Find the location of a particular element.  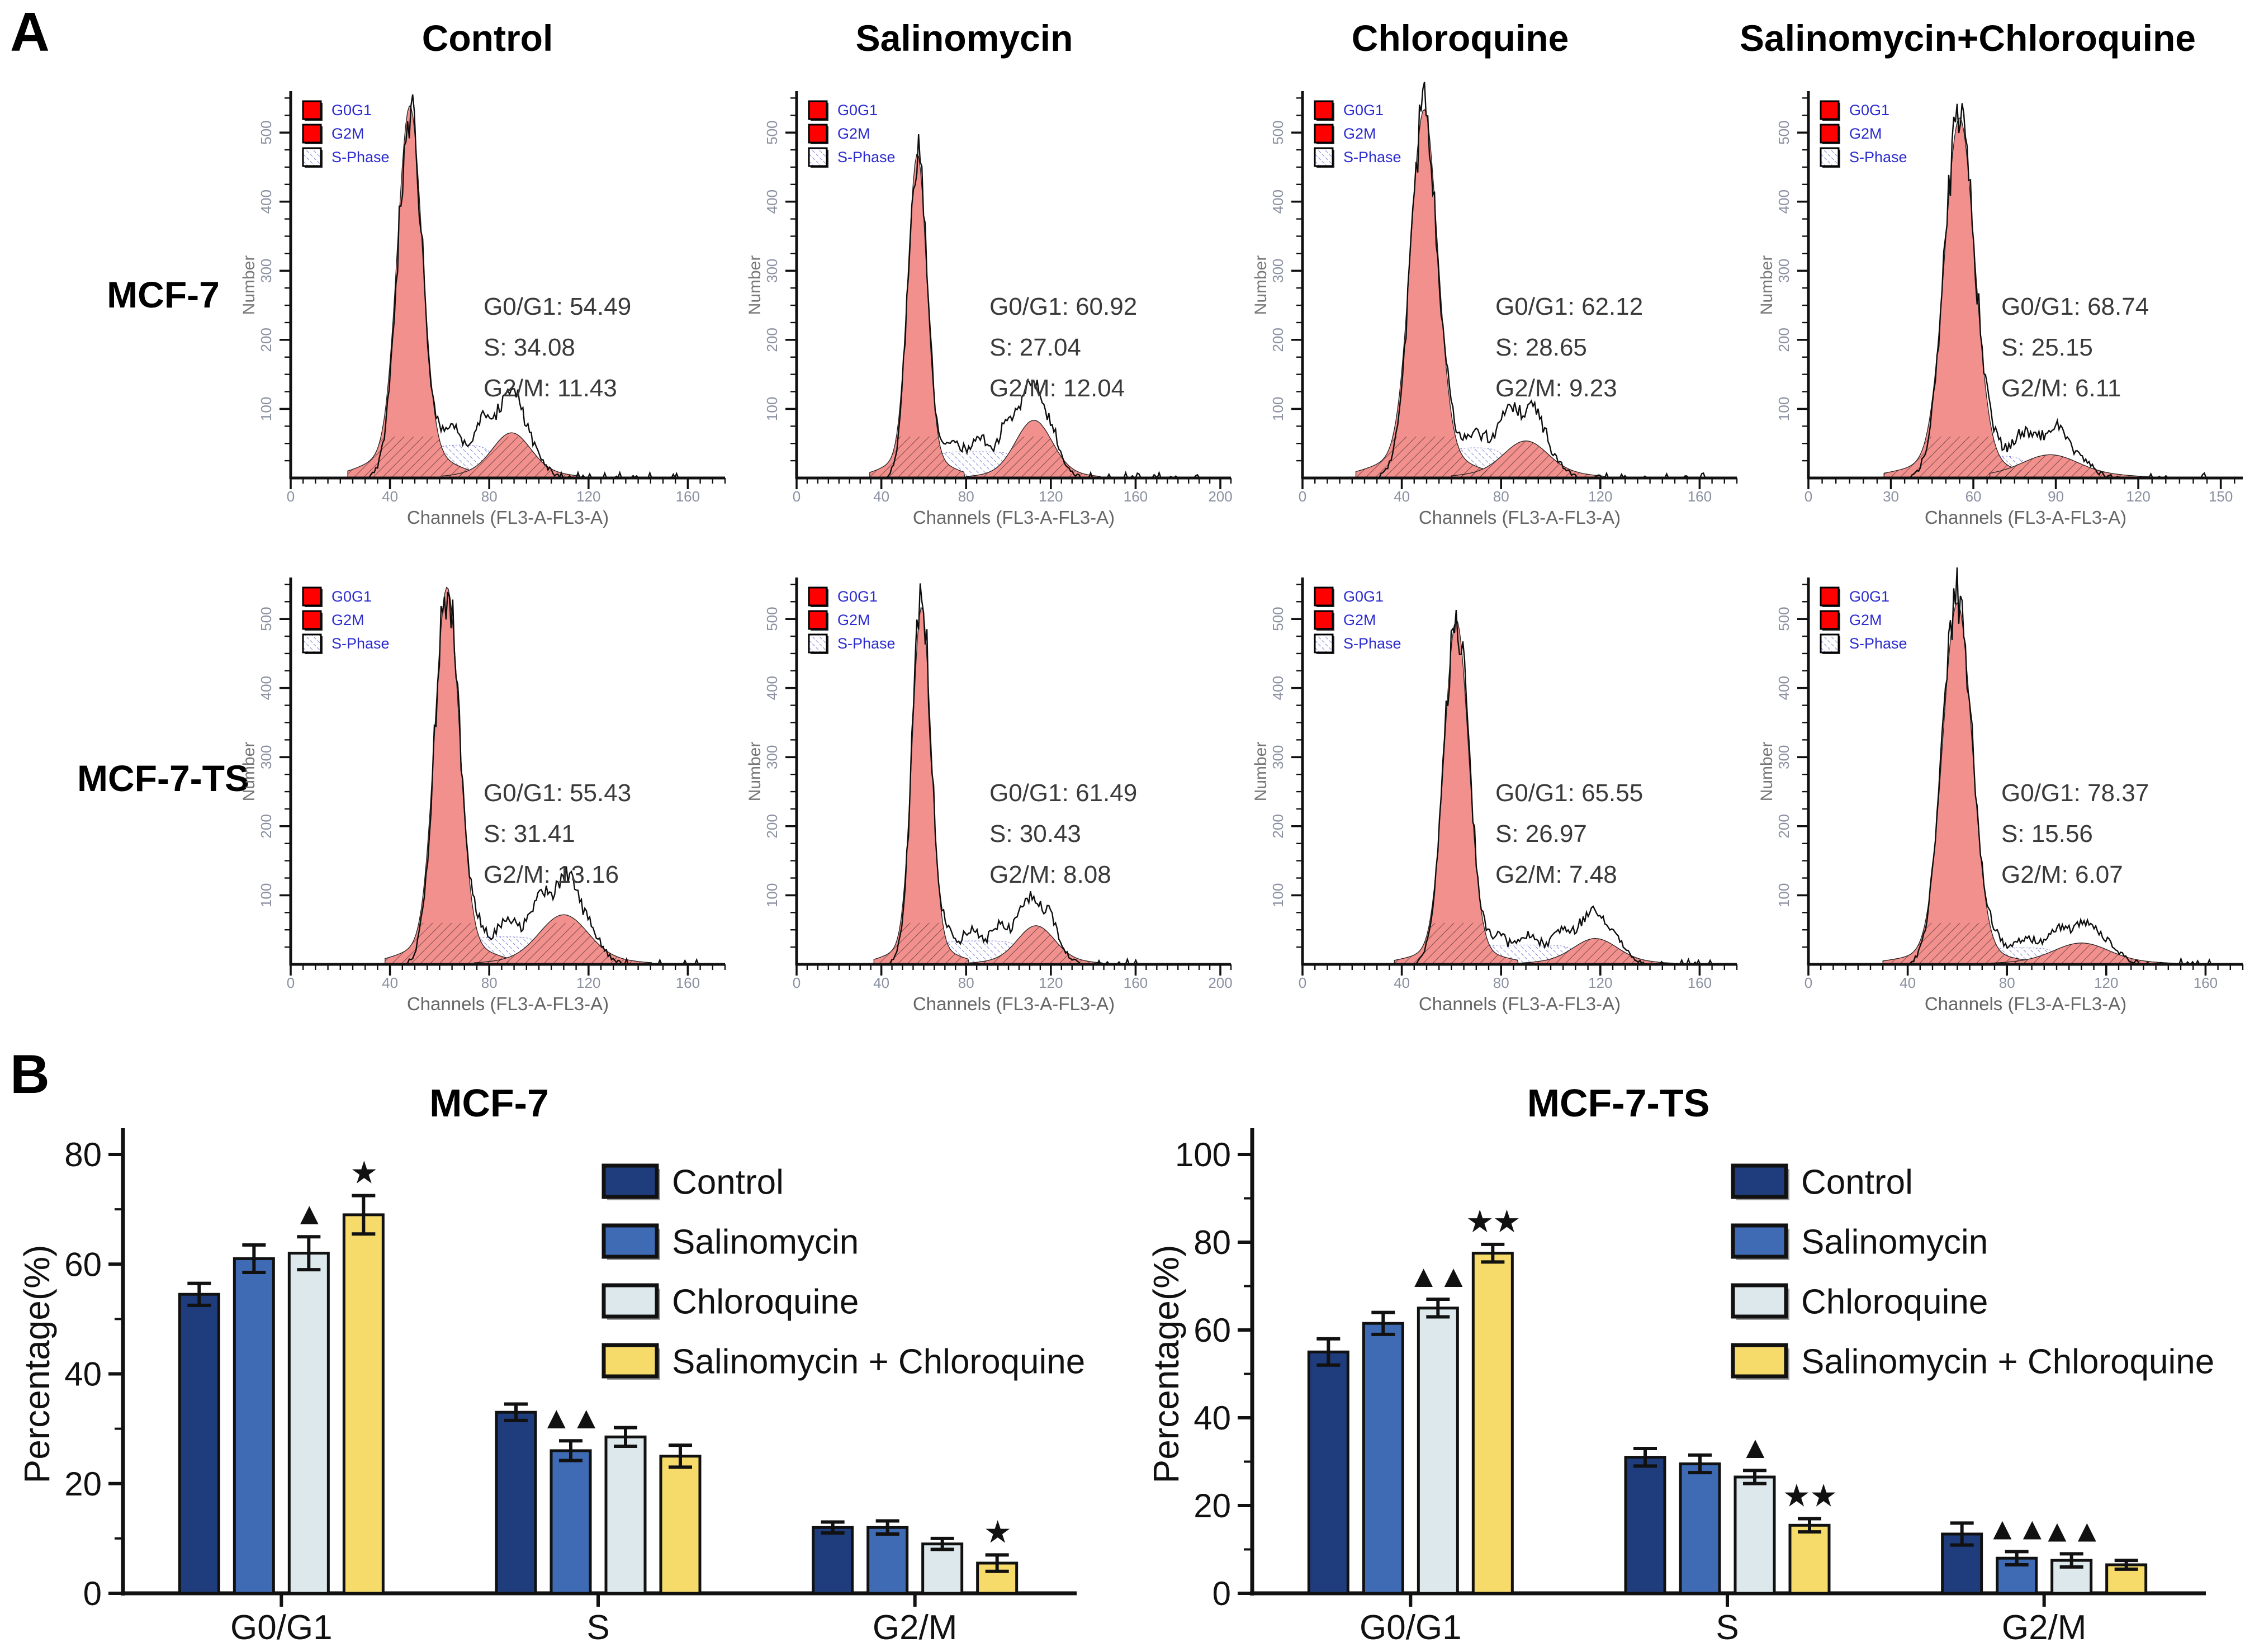

phase-percentage-G2/M: G2/M: 9.23 is located at coordinates (1556, 388).